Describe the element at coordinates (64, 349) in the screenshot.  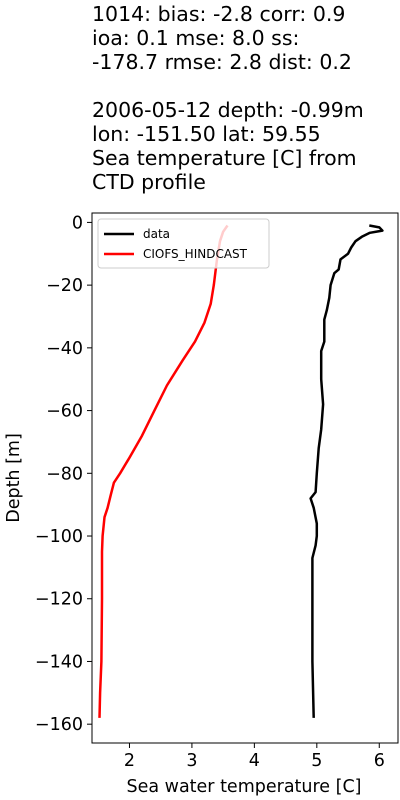
I see `y-tick-label: −40` at that location.